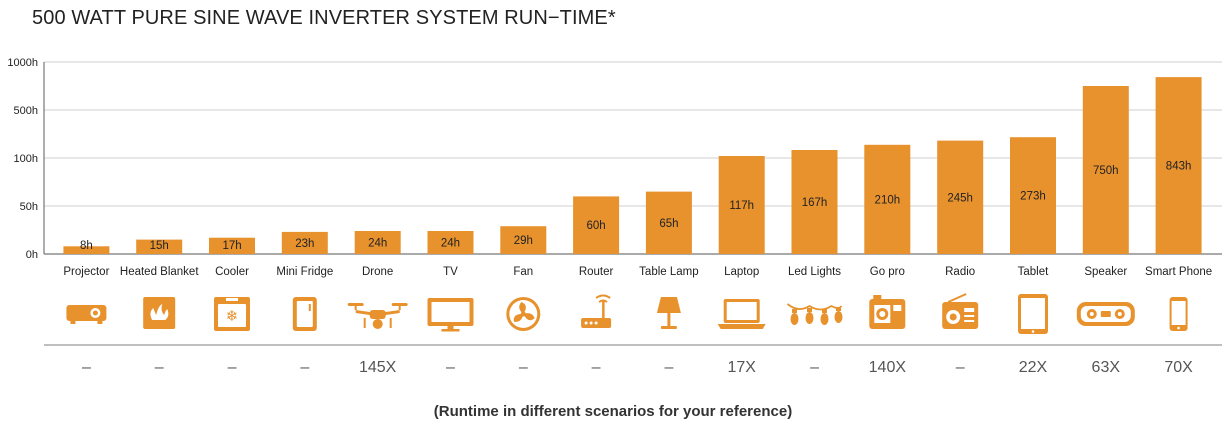  What do you see at coordinates (232, 272) in the screenshot?
I see `category-label: Cooler` at bounding box center [232, 272].